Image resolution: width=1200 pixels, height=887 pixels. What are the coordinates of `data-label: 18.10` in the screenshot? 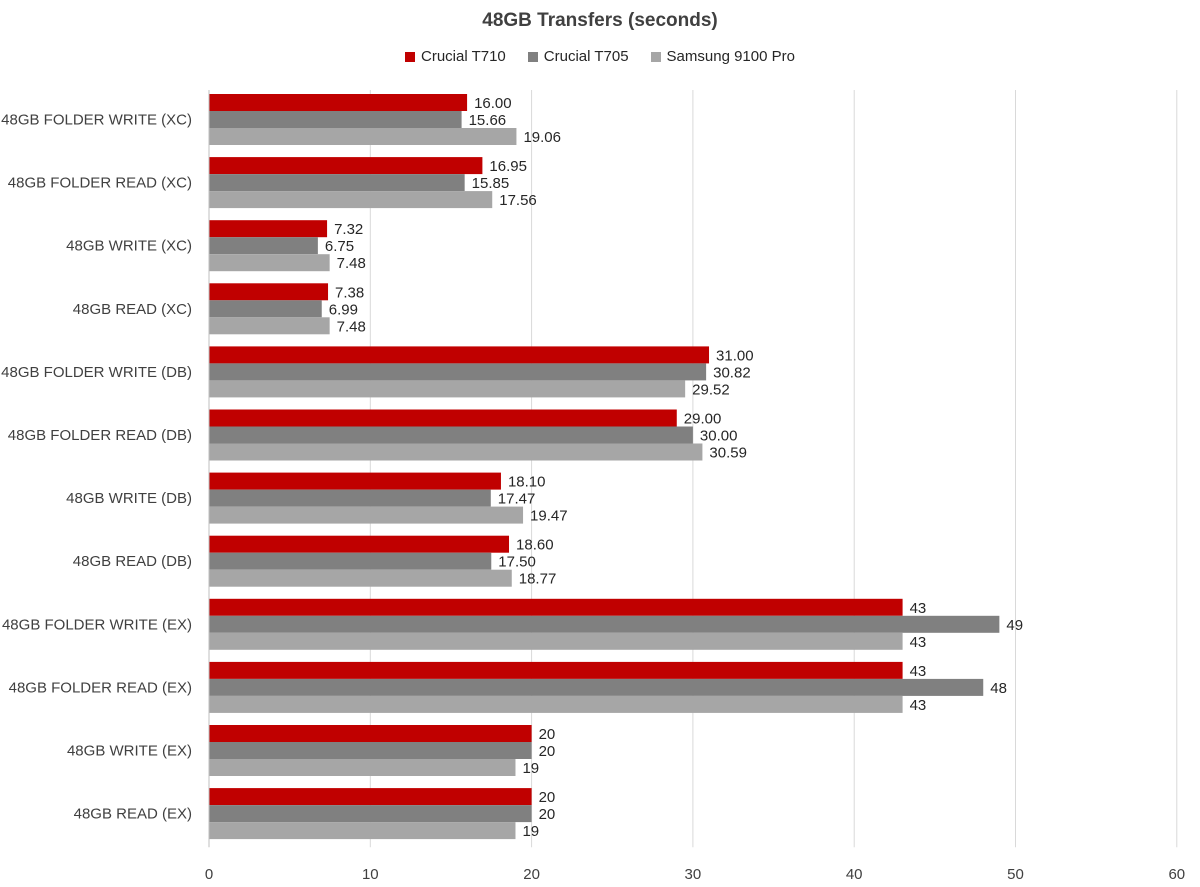 It's located at (527, 482).